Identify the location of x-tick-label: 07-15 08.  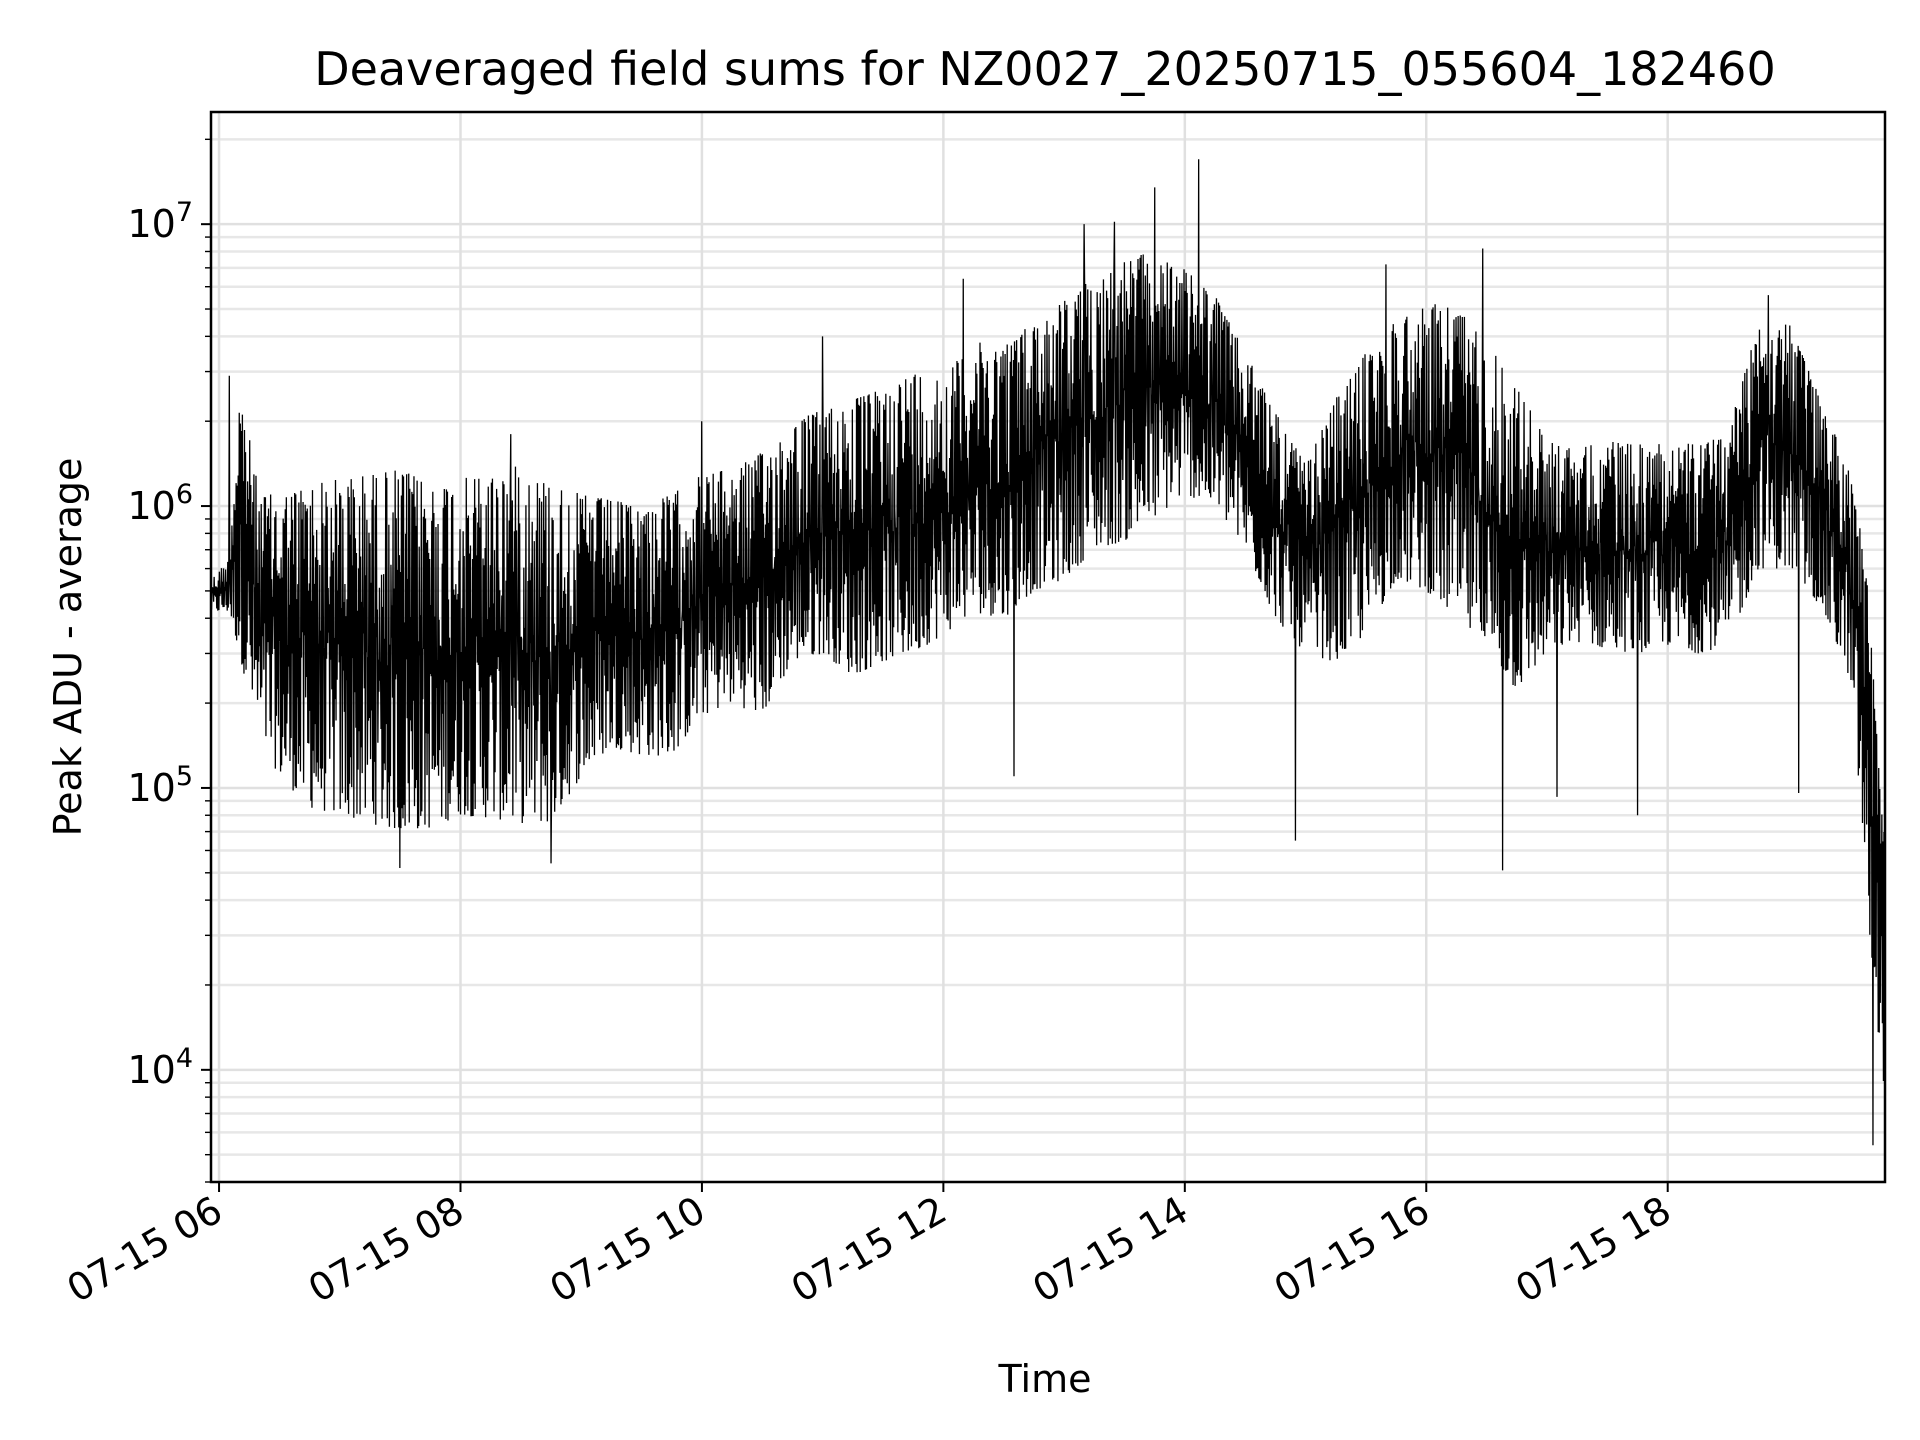
(386, 1250).